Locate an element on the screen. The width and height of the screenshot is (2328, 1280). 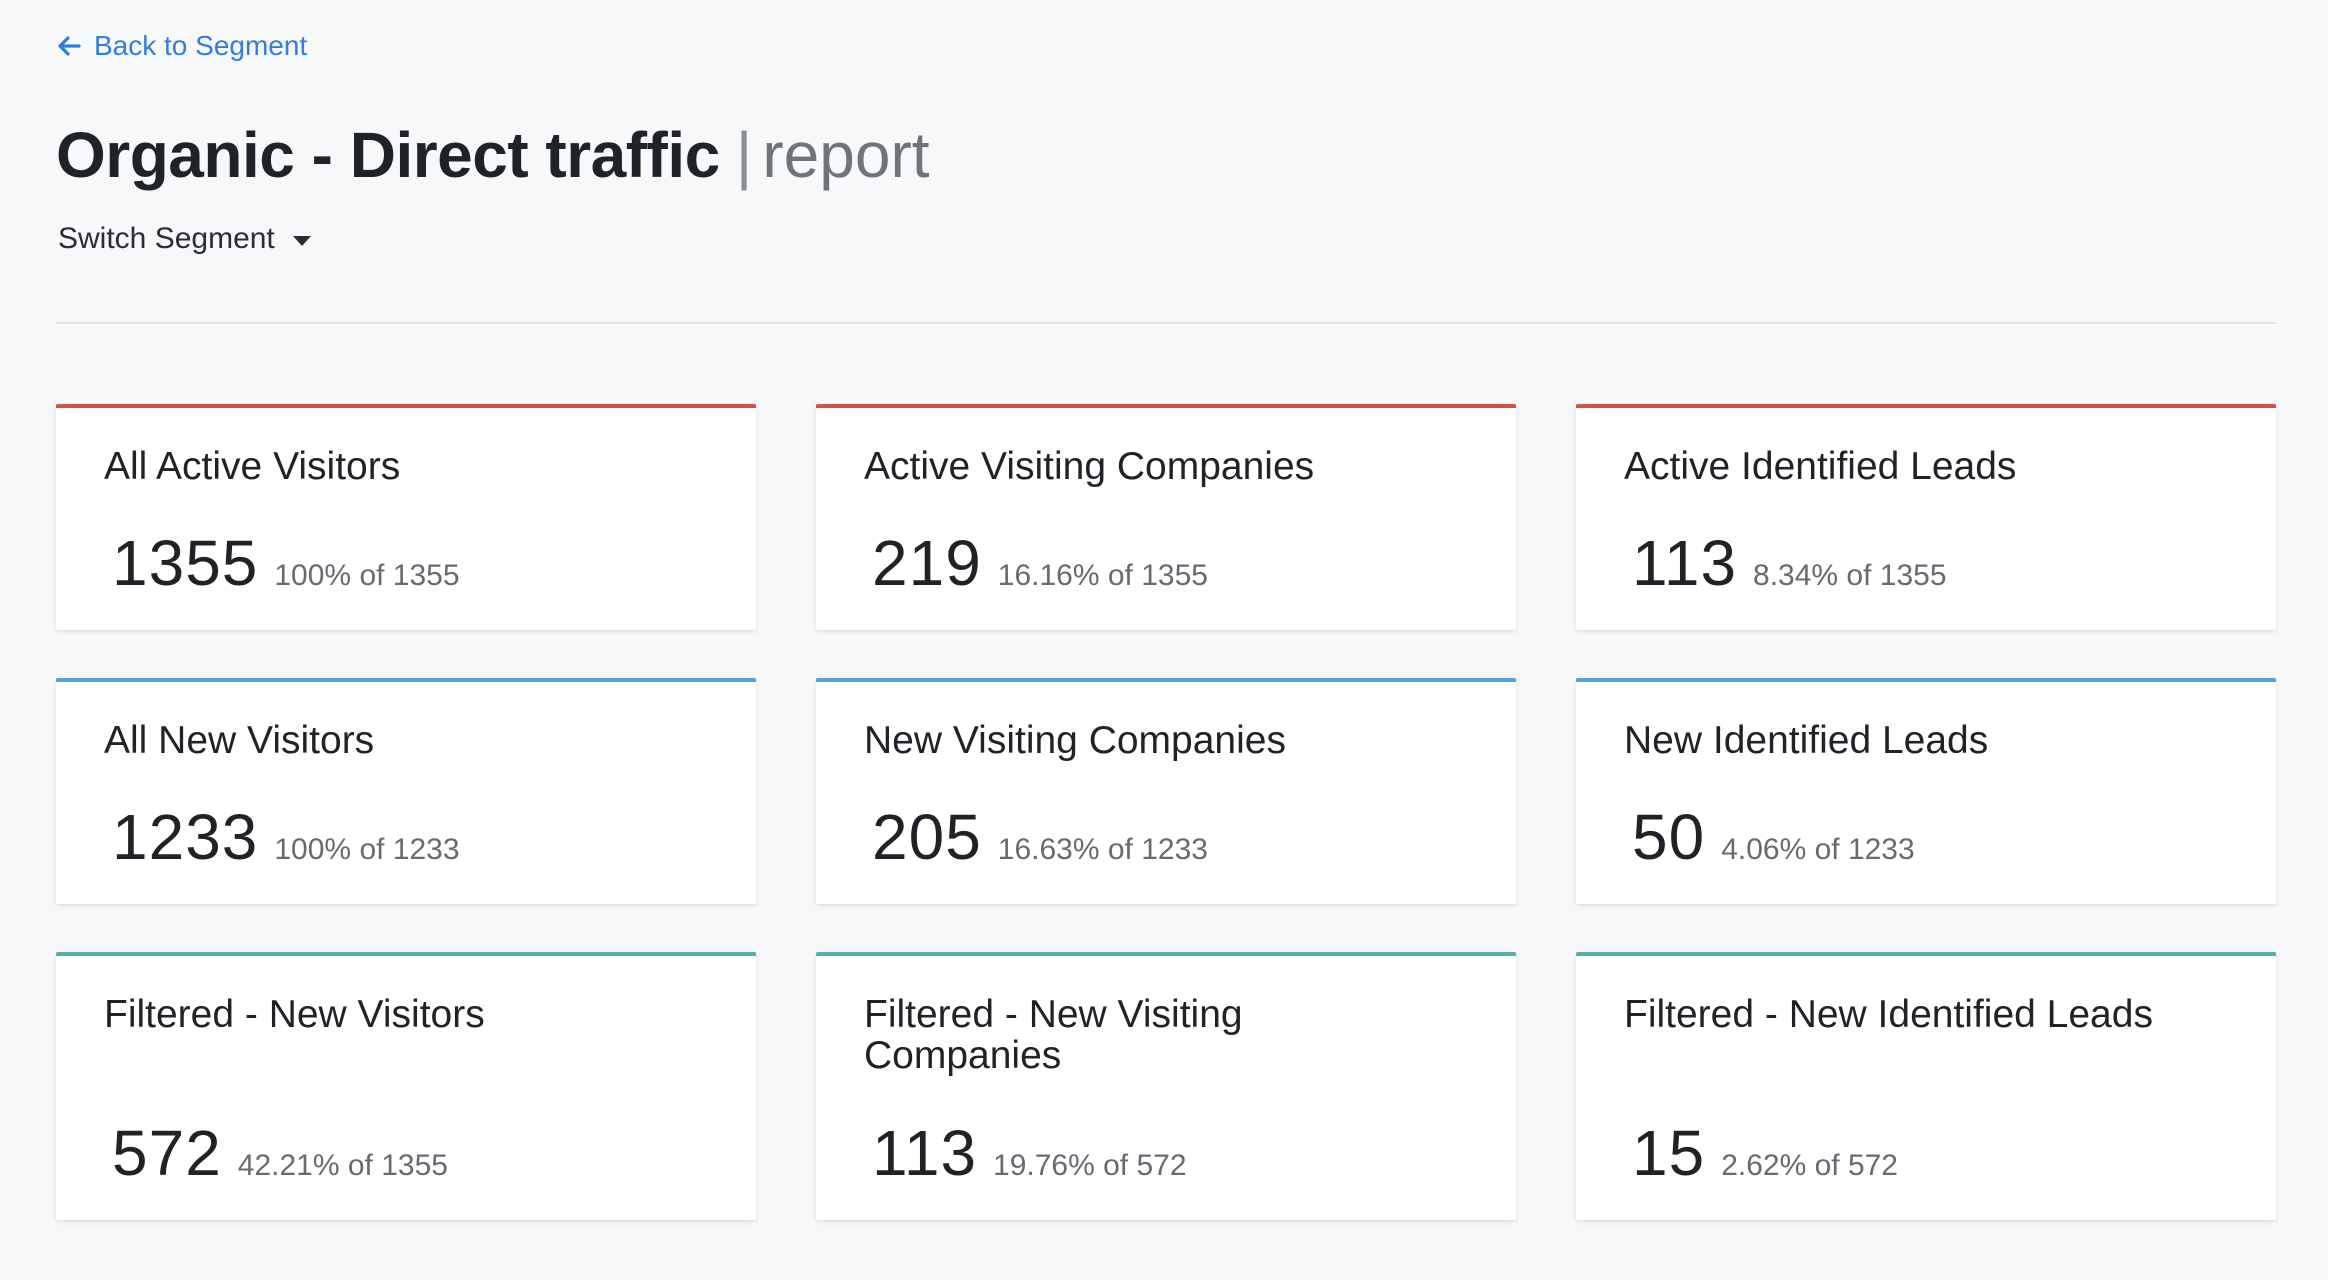
card-title: Active Visiting Companies is located at coordinates (1089, 466).